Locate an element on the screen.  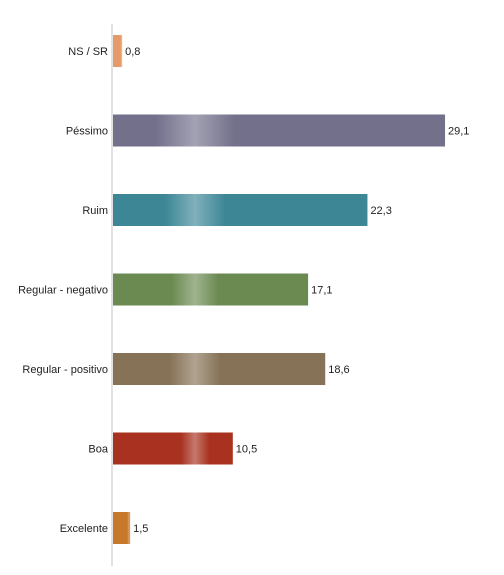
bar-regular-negativo is located at coordinates (211, 289).